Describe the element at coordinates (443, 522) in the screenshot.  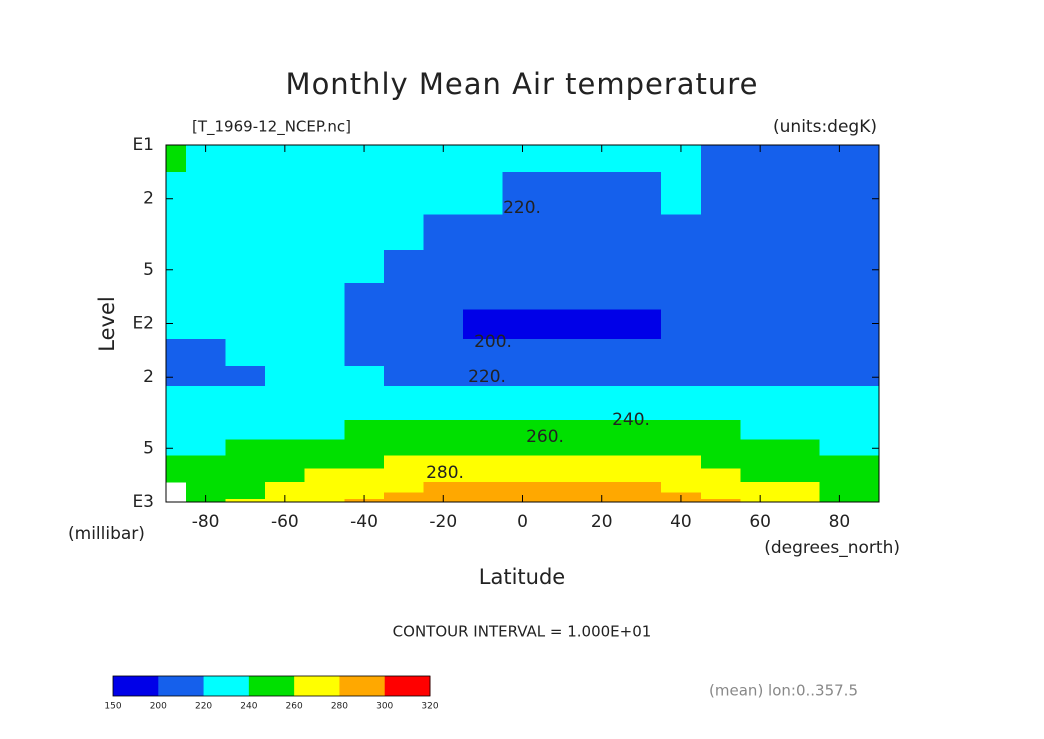
I see `x-tick-label: -20` at that location.